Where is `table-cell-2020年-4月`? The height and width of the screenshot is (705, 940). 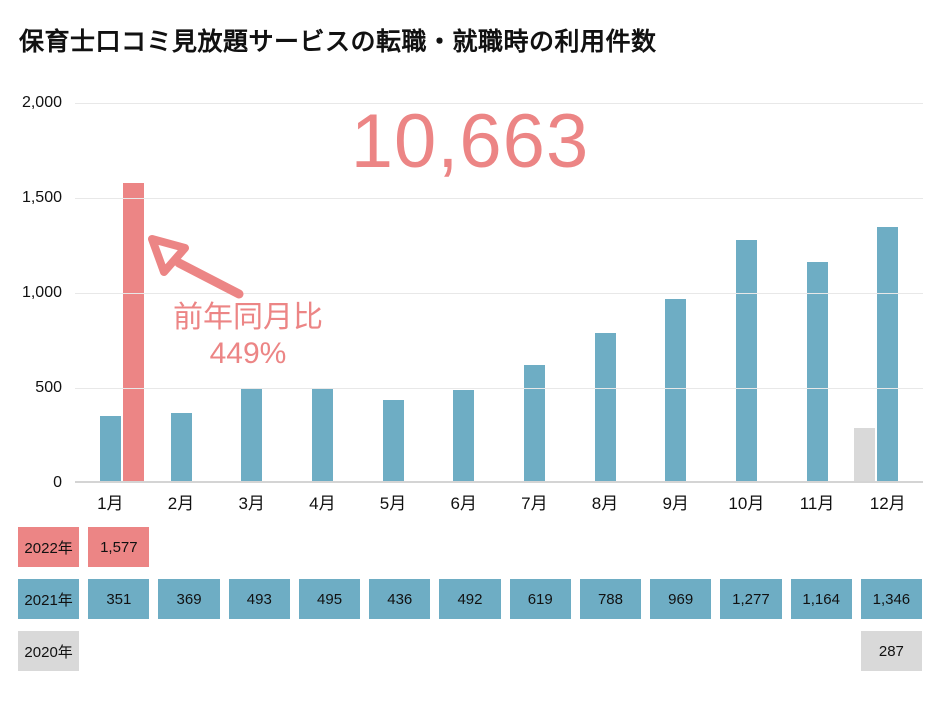
table-cell-2020年-4月 is located at coordinates (329, 651).